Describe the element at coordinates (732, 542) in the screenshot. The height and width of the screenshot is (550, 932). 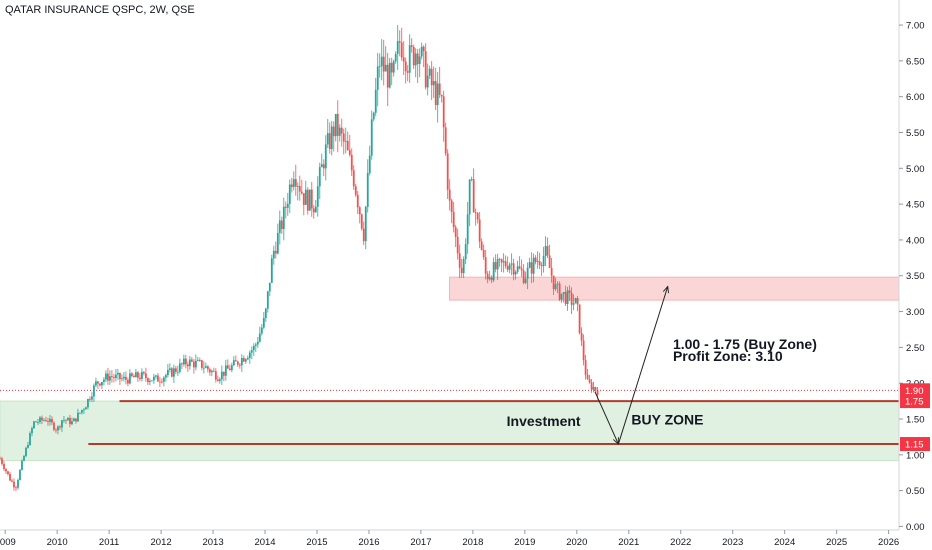
I see `x-tick-label: 2023` at that location.